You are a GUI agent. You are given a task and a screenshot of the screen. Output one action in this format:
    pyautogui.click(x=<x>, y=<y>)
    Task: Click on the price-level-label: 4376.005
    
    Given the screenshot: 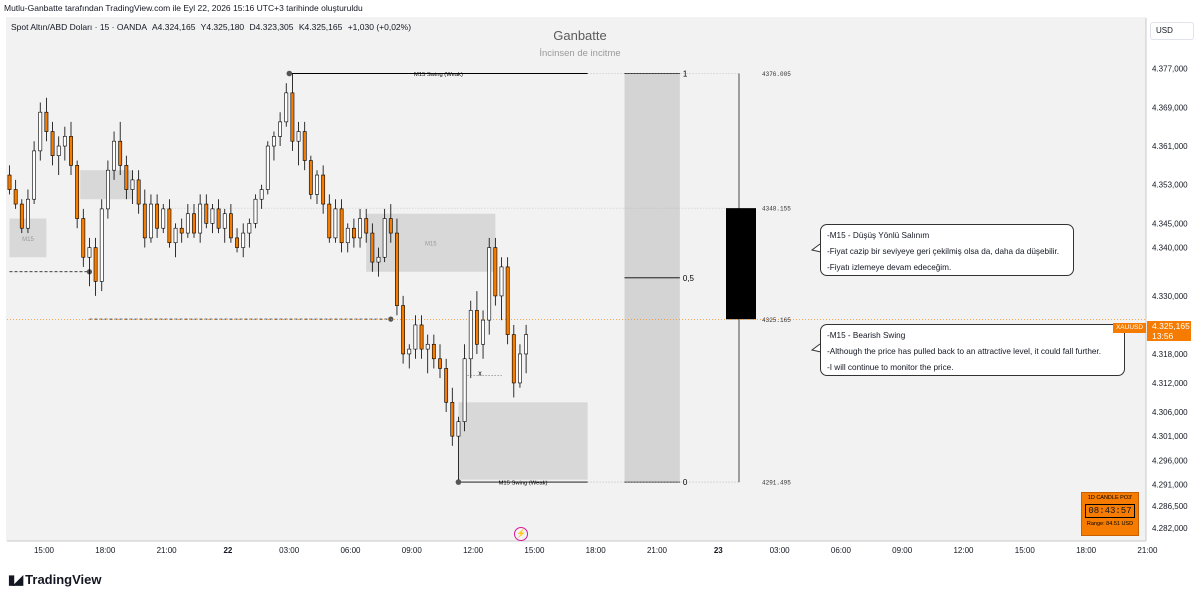 What is the action you would take?
    pyautogui.click(x=776, y=74)
    